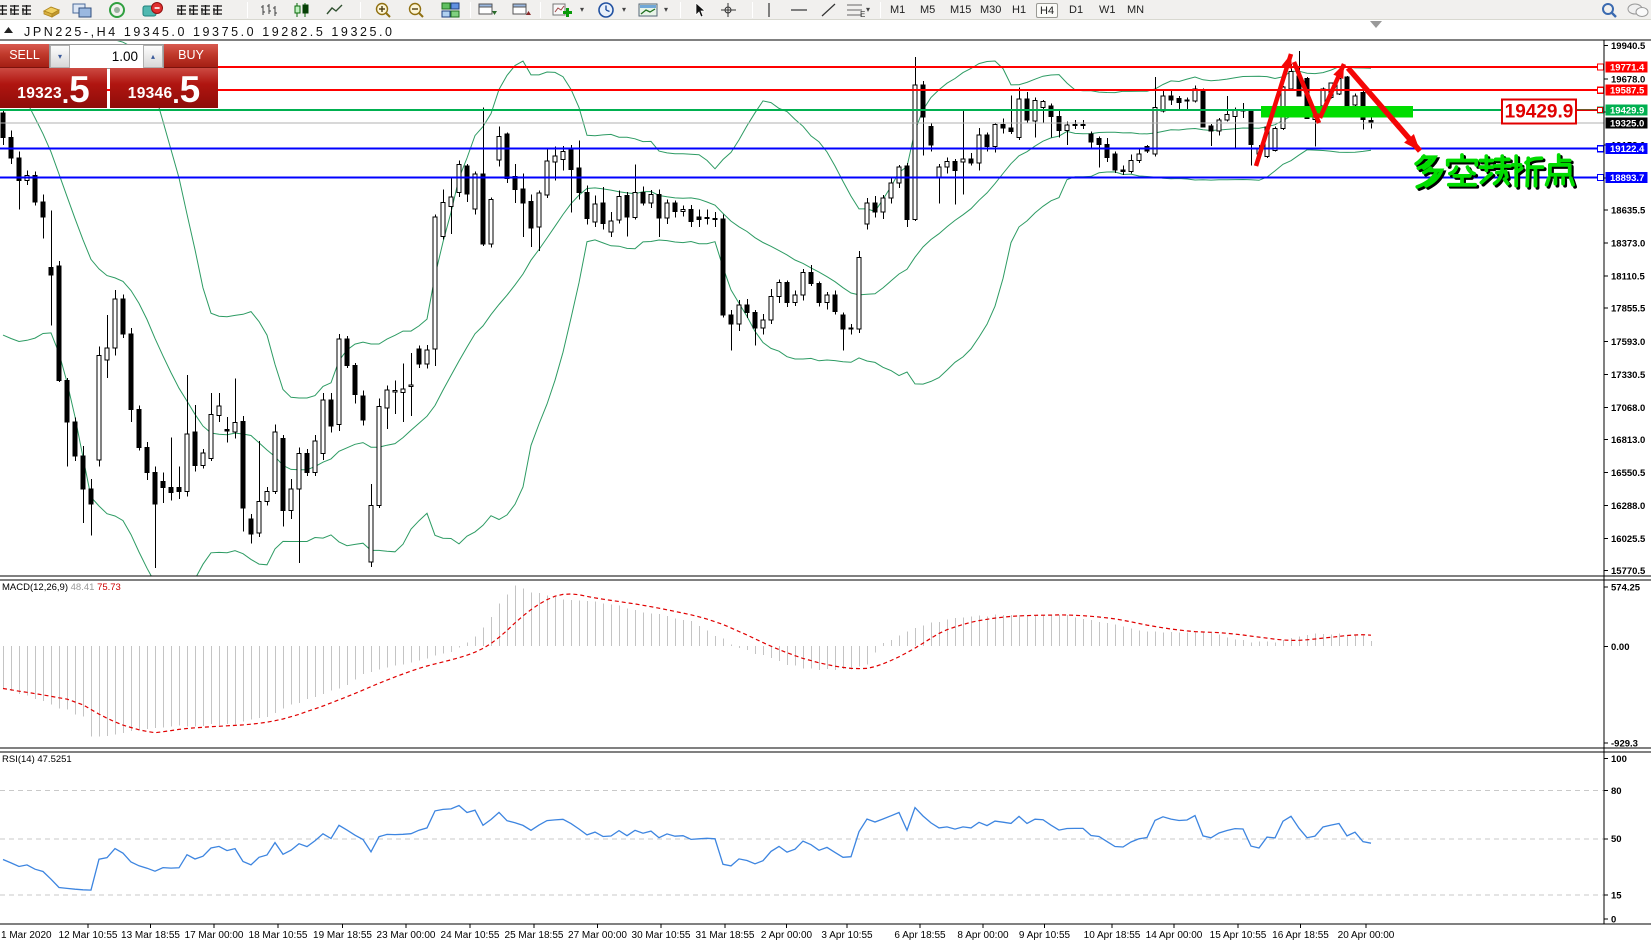 Image resolution: width=1651 pixels, height=945 pixels. I want to click on svg-text: 2 Apr 00:00, so click(787, 935).